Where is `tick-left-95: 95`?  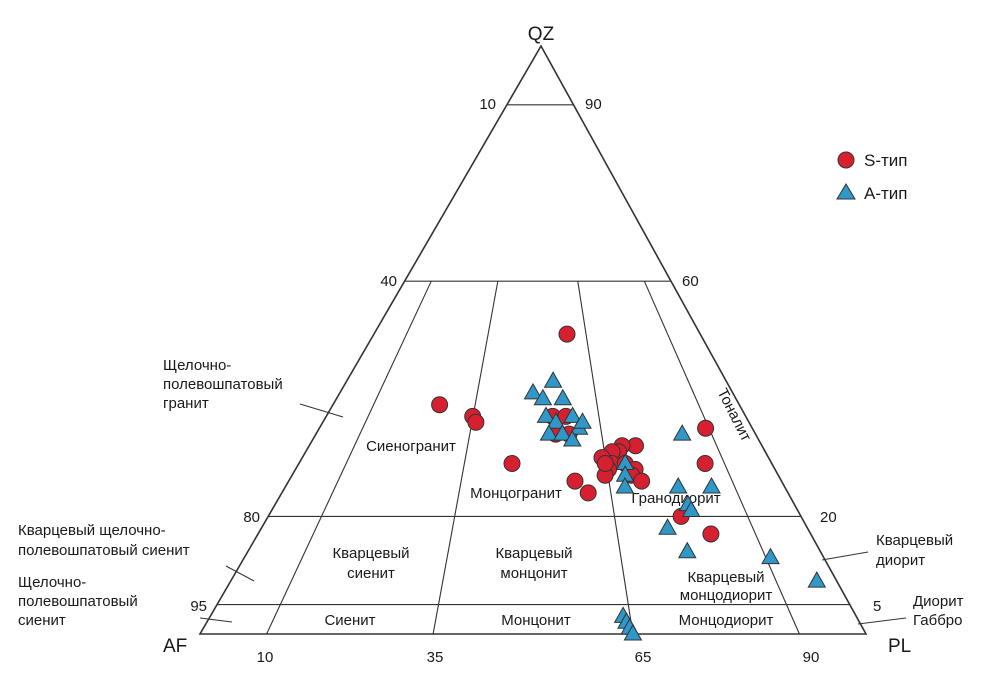
tick-left-95: 95 is located at coordinates (198, 606).